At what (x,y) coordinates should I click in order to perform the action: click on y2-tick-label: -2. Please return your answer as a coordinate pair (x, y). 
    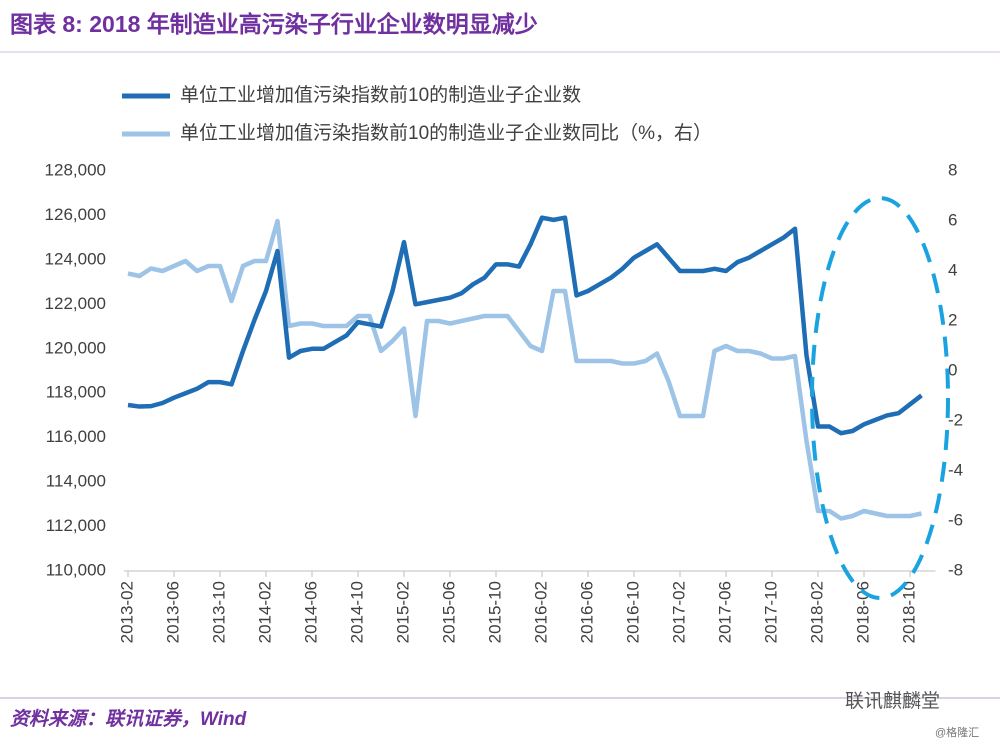
    Looking at the image, I should click on (955, 419).